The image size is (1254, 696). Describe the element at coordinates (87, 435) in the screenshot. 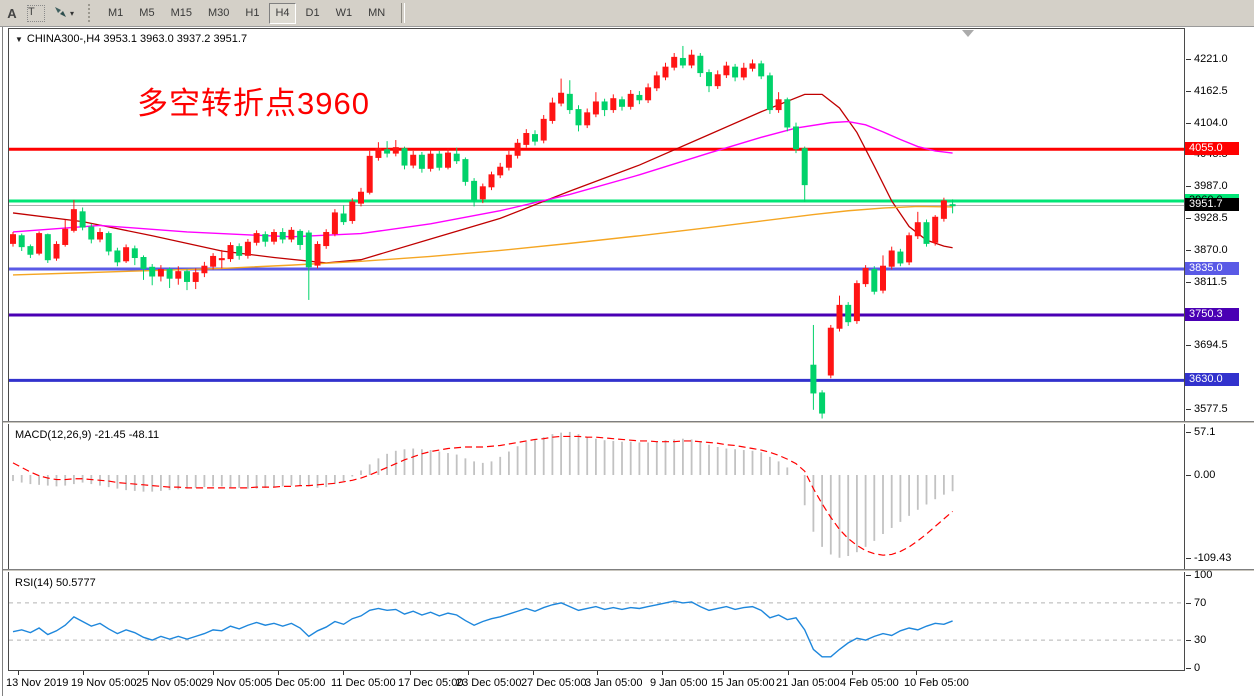

I see `macd-label: MACD(12,26,9) -21.45 -48.11` at that location.